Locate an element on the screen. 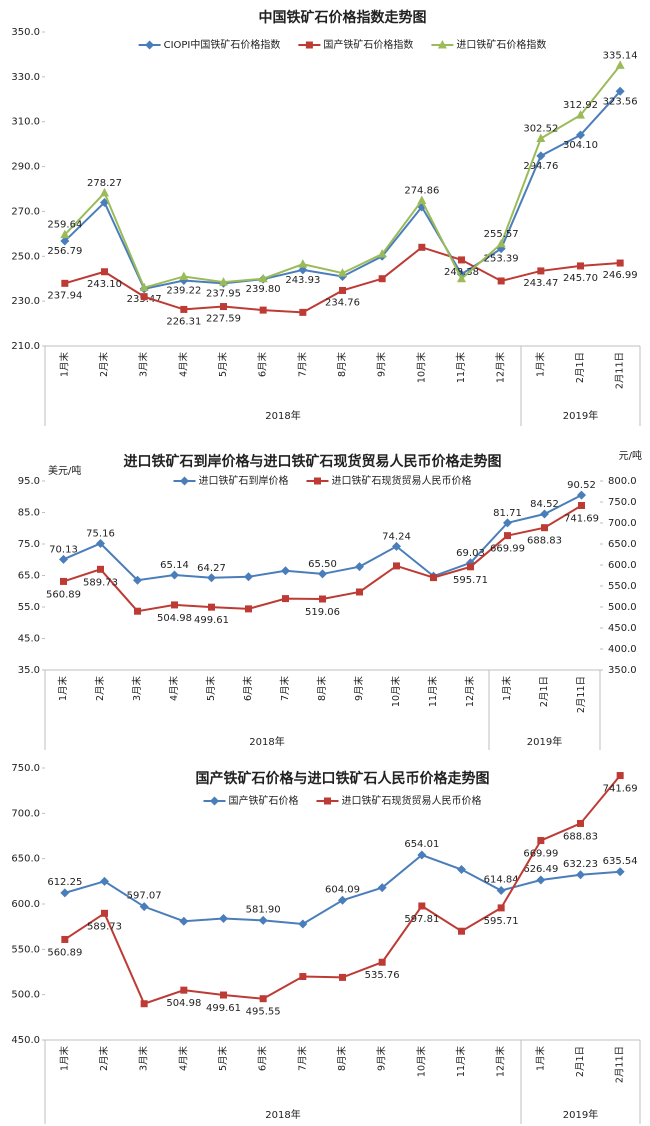 The height and width of the screenshot is (1126, 650). data-label: 243.10 is located at coordinates (104, 284).